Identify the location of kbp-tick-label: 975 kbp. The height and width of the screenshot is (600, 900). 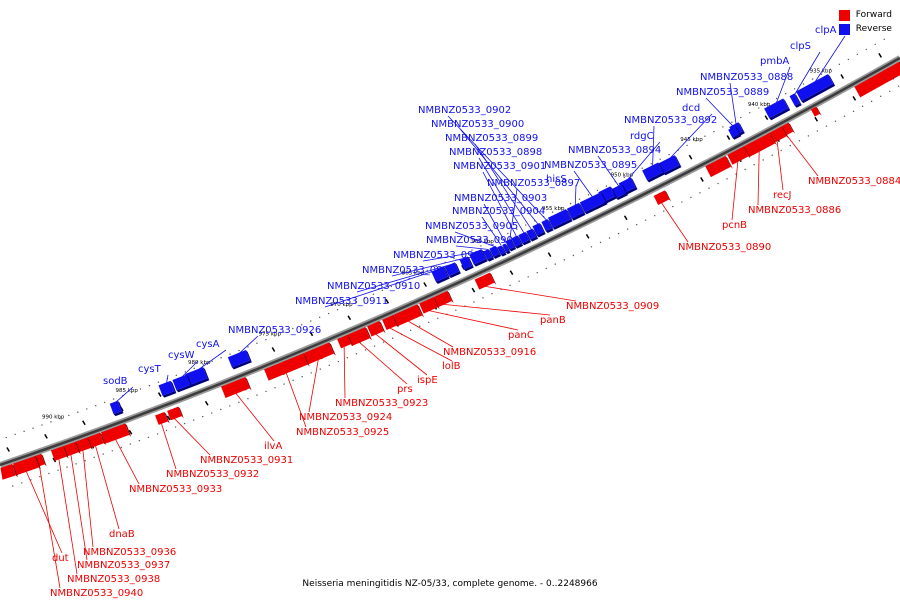
(270, 335).